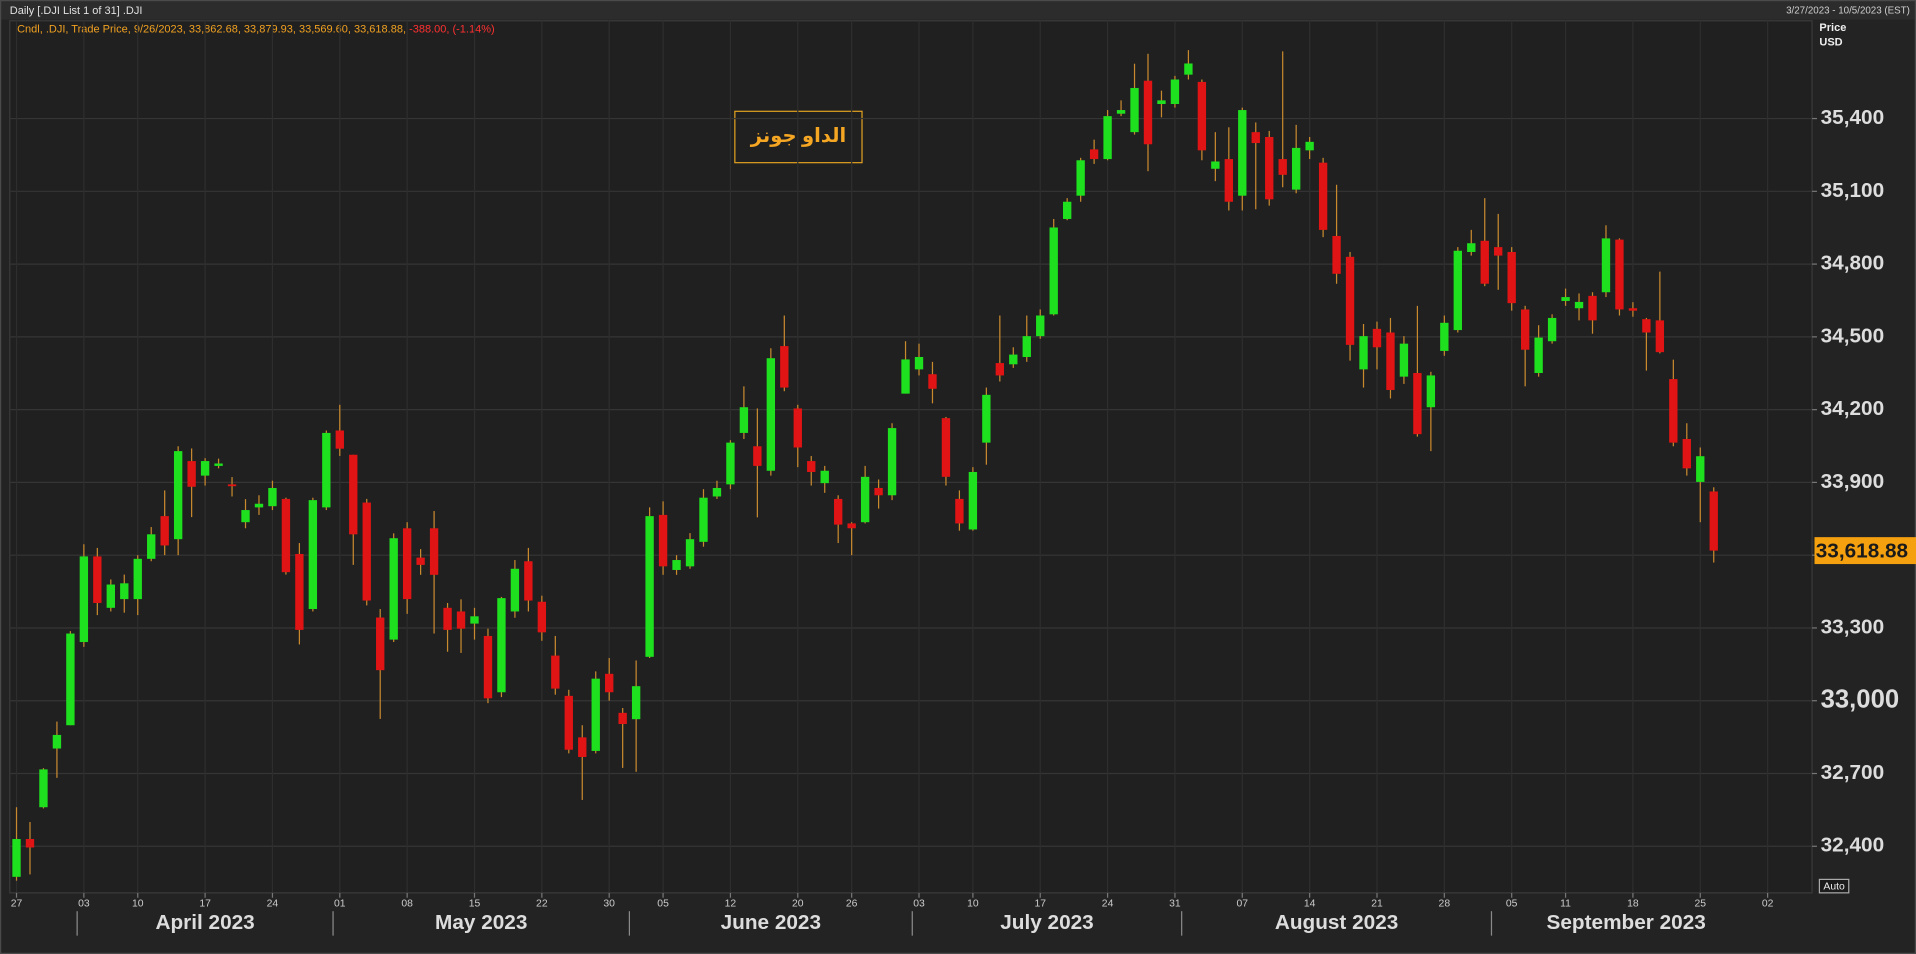  What do you see at coordinates (1040, 904) in the screenshot?
I see `x-tick-label: 17` at bounding box center [1040, 904].